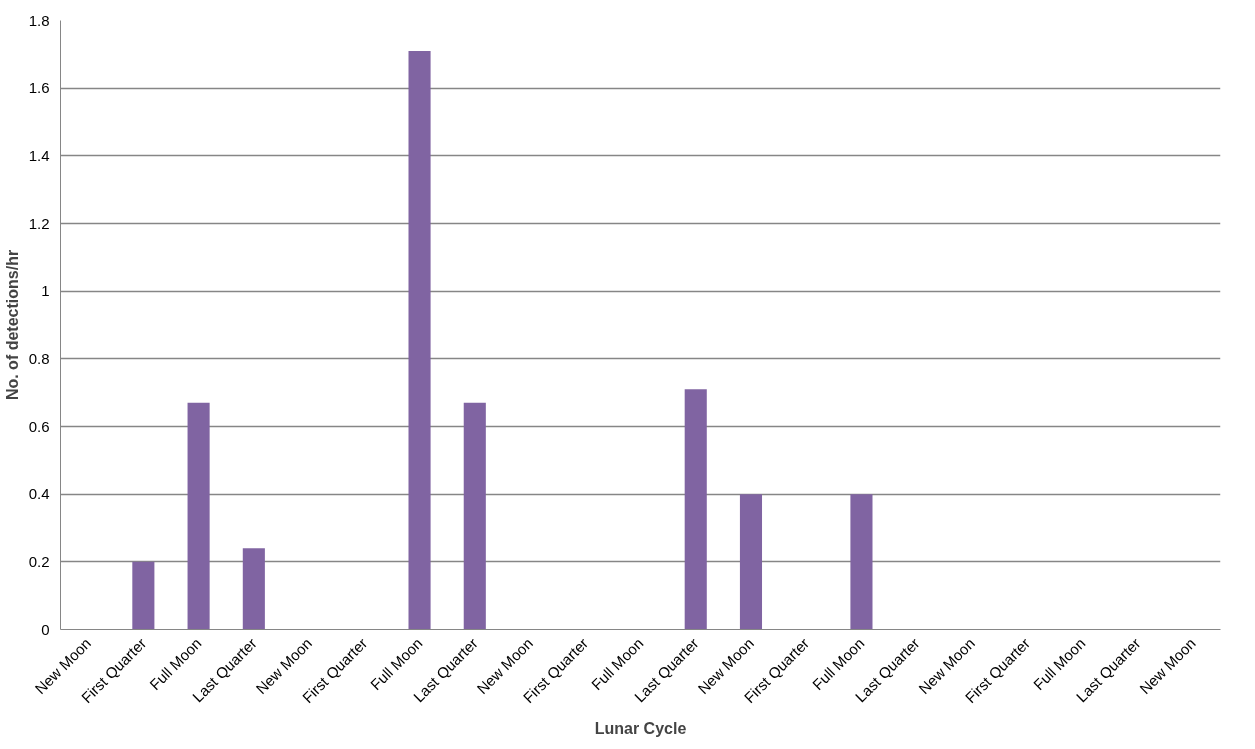 This screenshot has width=1255, height=749. Describe the element at coordinates (39, 155) in the screenshot. I see `y-tick-label: 1.4` at that location.